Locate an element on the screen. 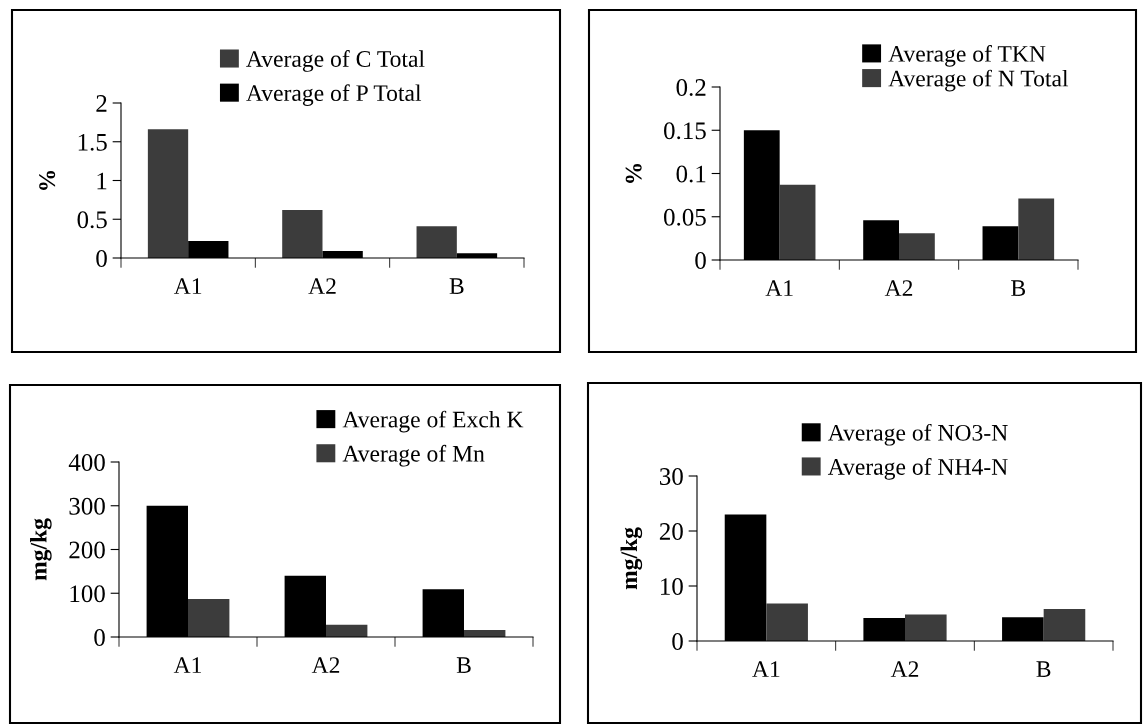  legend-label: Average of Exch K is located at coordinates (433, 421).